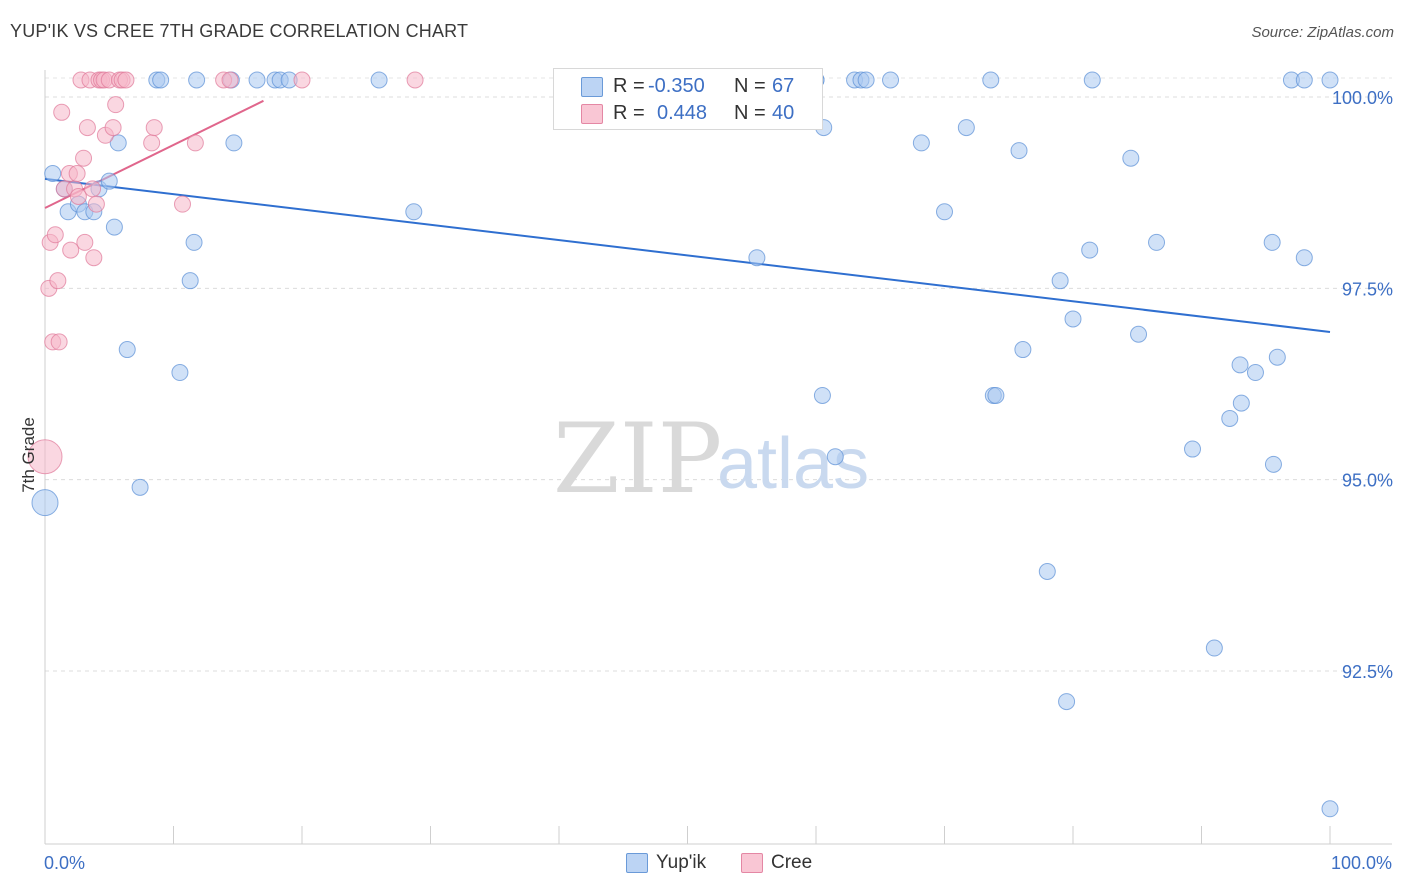 This screenshot has height=892, width=1406. What do you see at coordinates (681, 862) in the screenshot?
I see `legend-label-yupik: Yup'ik` at bounding box center [681, 862].